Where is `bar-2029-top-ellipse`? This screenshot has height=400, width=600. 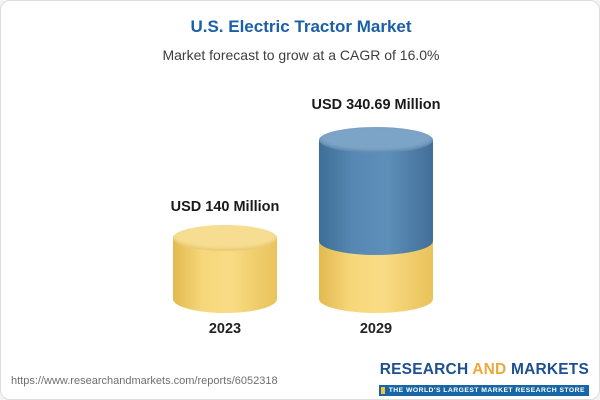 bar-2029-top-ellipse is located at coordinates (376, 140).